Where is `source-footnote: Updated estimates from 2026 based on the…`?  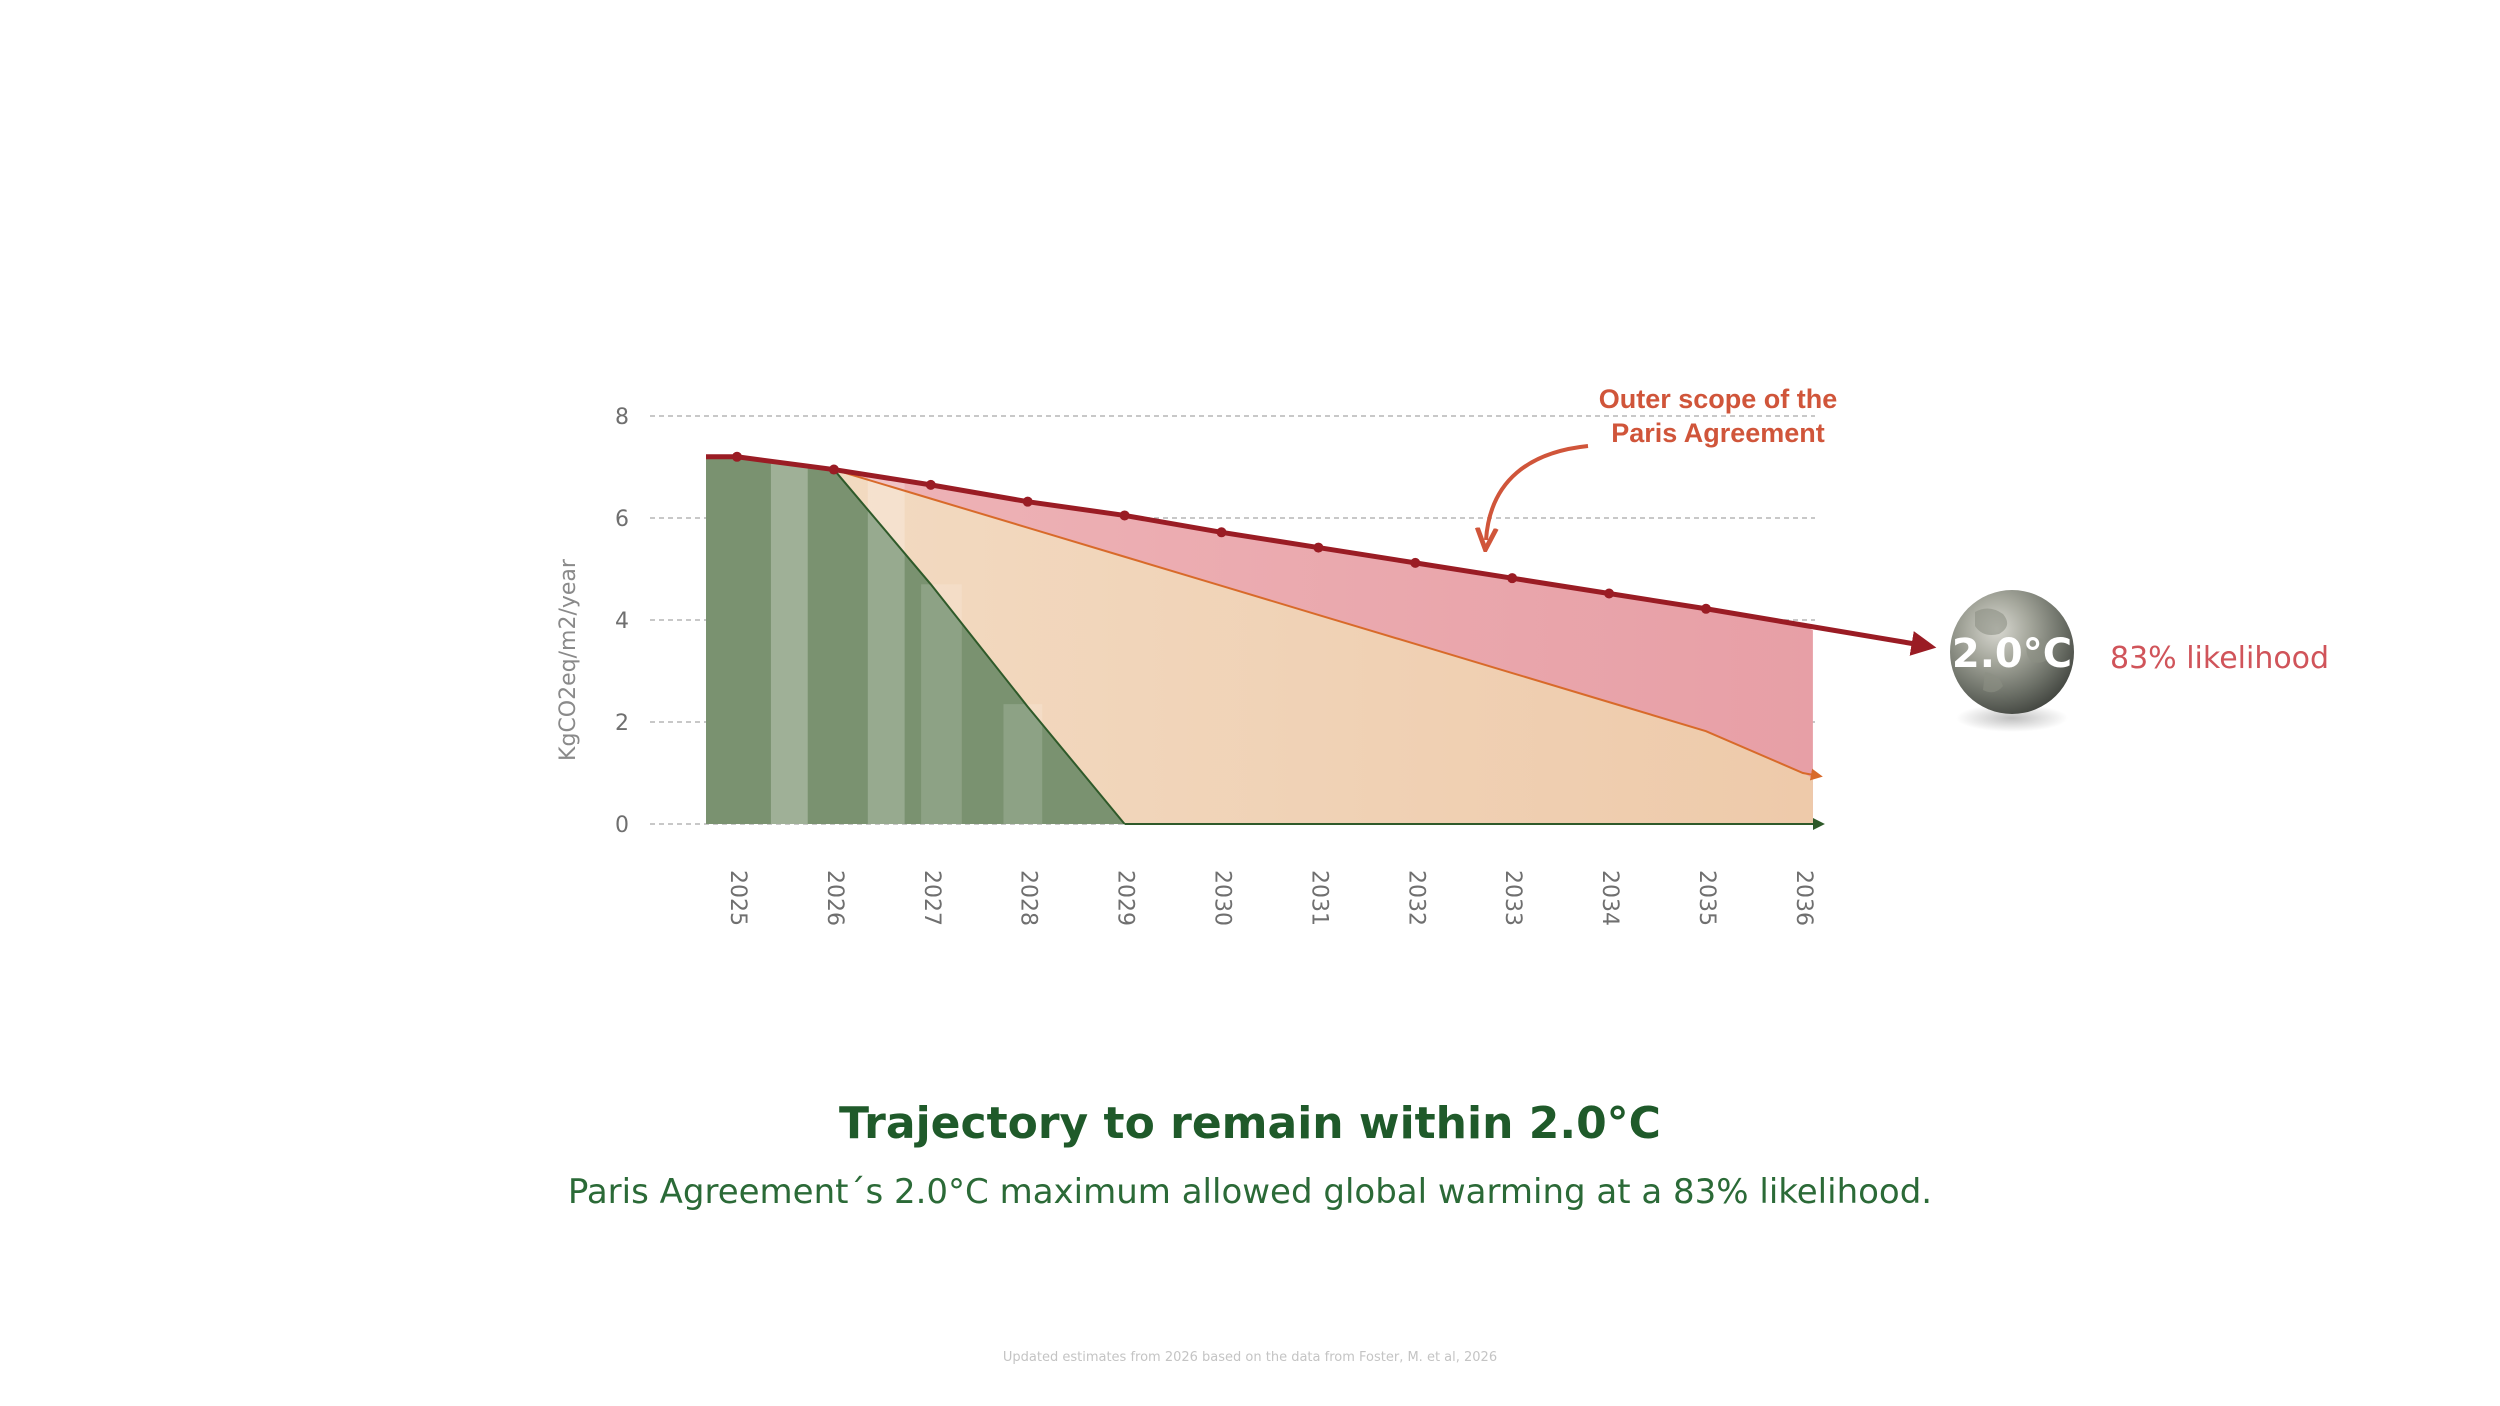
source-footnote: Updated estimates from 2026 based on the… is located at coordinates (1250, 1357).